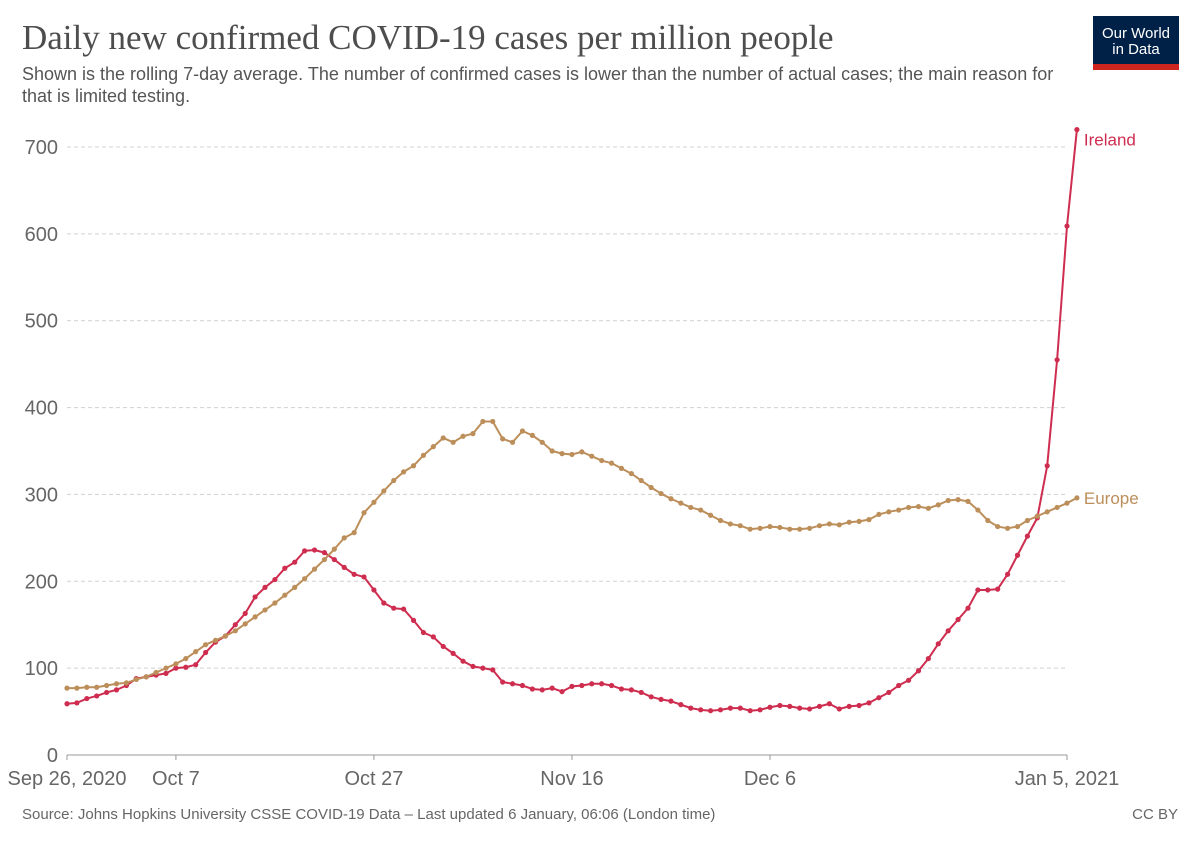 The width and height of the screenshot is (1200, 847). Describe the element at coordinates (41, 409) in the screenshot. I see `y-tick-label: 400` at that location.